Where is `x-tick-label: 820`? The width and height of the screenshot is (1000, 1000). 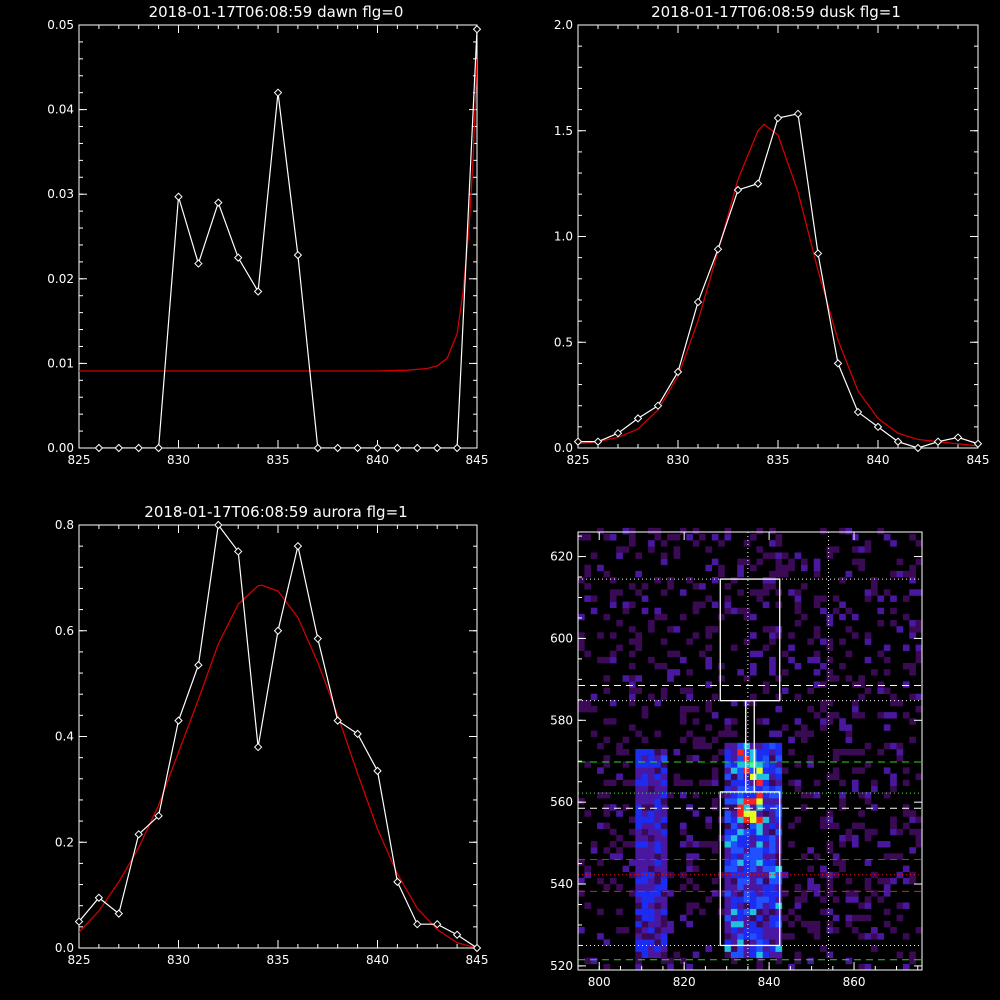
x-tick-label: 820 is located at coordinates (684, 982).